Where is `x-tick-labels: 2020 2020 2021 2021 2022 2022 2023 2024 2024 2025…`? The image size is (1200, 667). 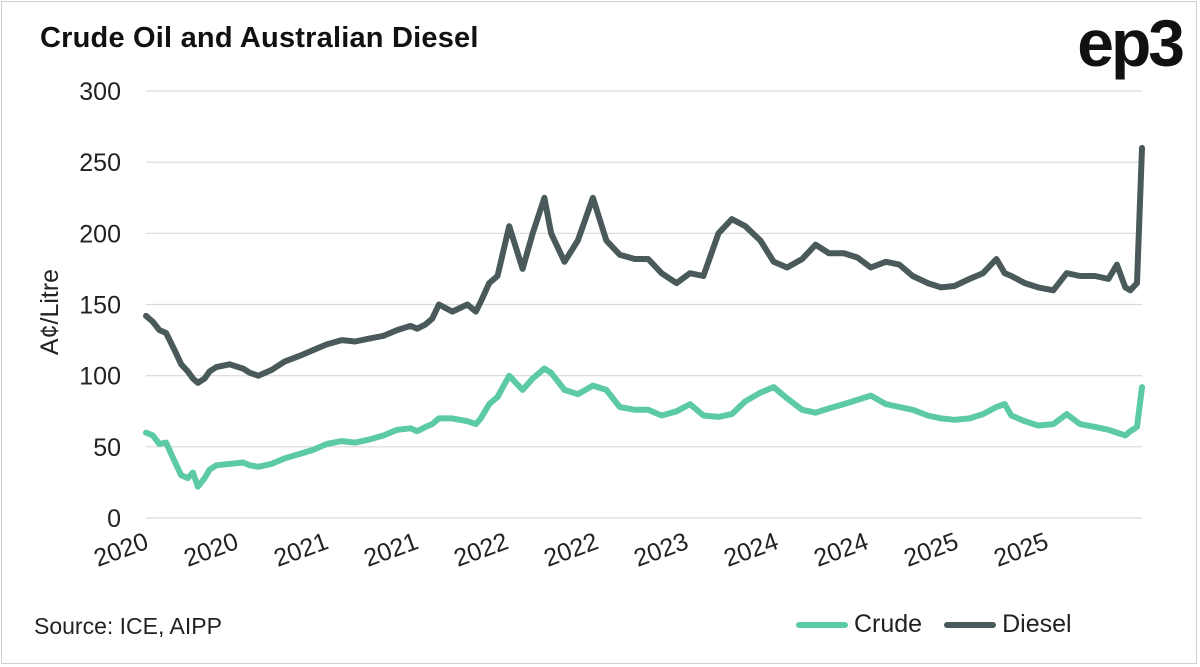
x-tick-labels: 2020 2020 2021 2021 2022 2022 2023 2024 2024 2025… is located at coordinates (571, 549).